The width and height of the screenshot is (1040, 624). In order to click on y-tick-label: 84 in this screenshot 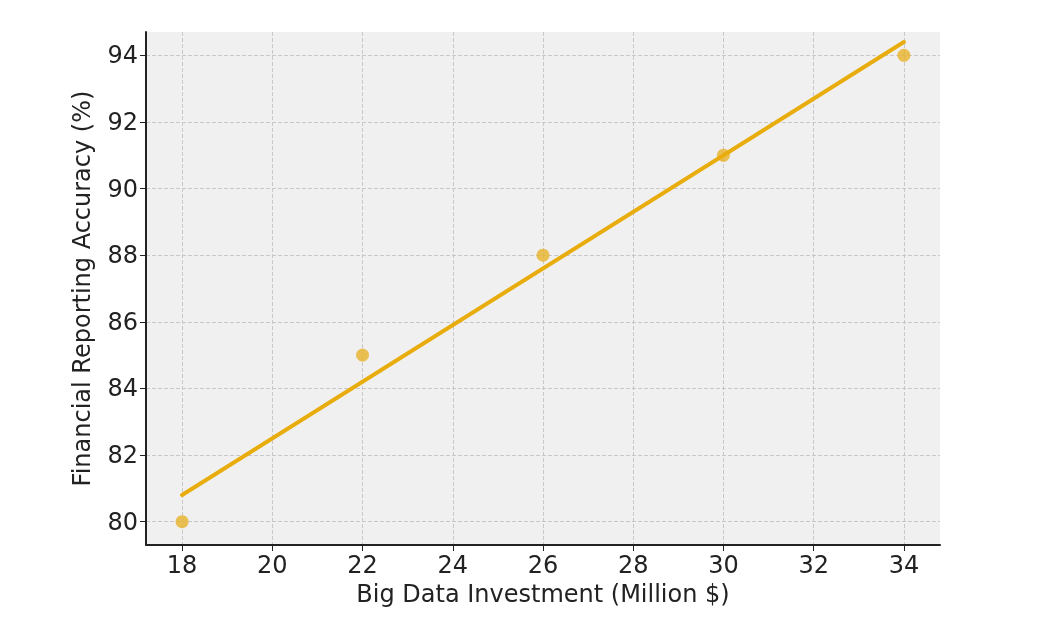, I will do `click(122, 388)`.